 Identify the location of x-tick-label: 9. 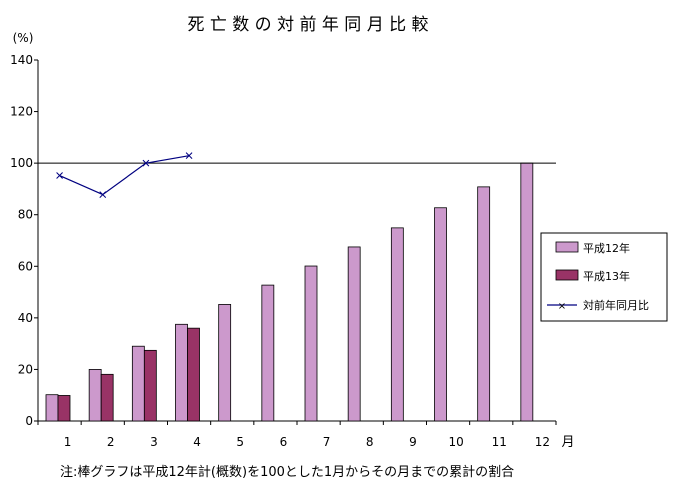
(413, 442).